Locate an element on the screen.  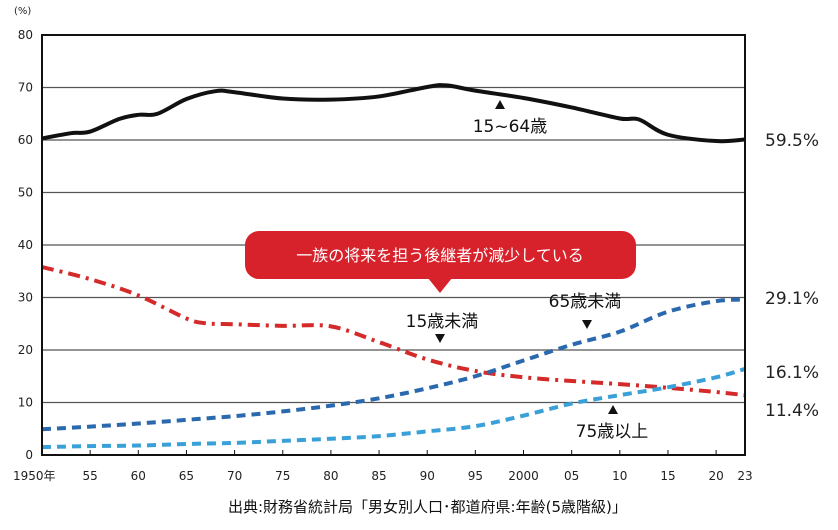
y-tick-label: 40 is located at coordinates (25, 245).